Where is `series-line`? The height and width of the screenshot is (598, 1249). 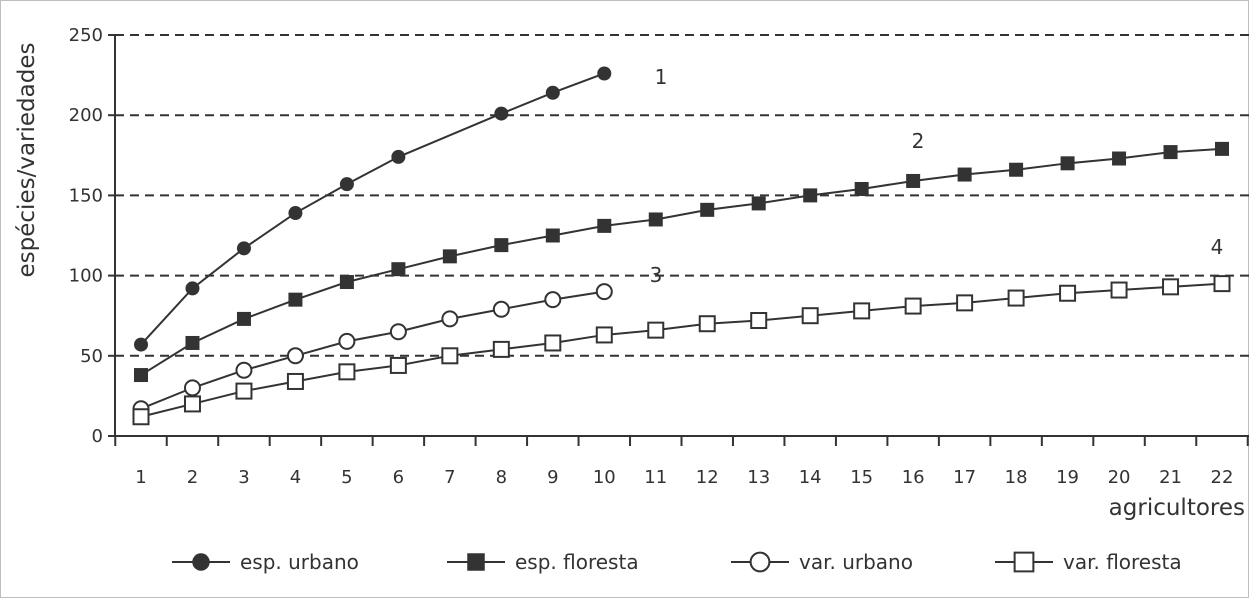 series-line is located at coordinates (372, 350).